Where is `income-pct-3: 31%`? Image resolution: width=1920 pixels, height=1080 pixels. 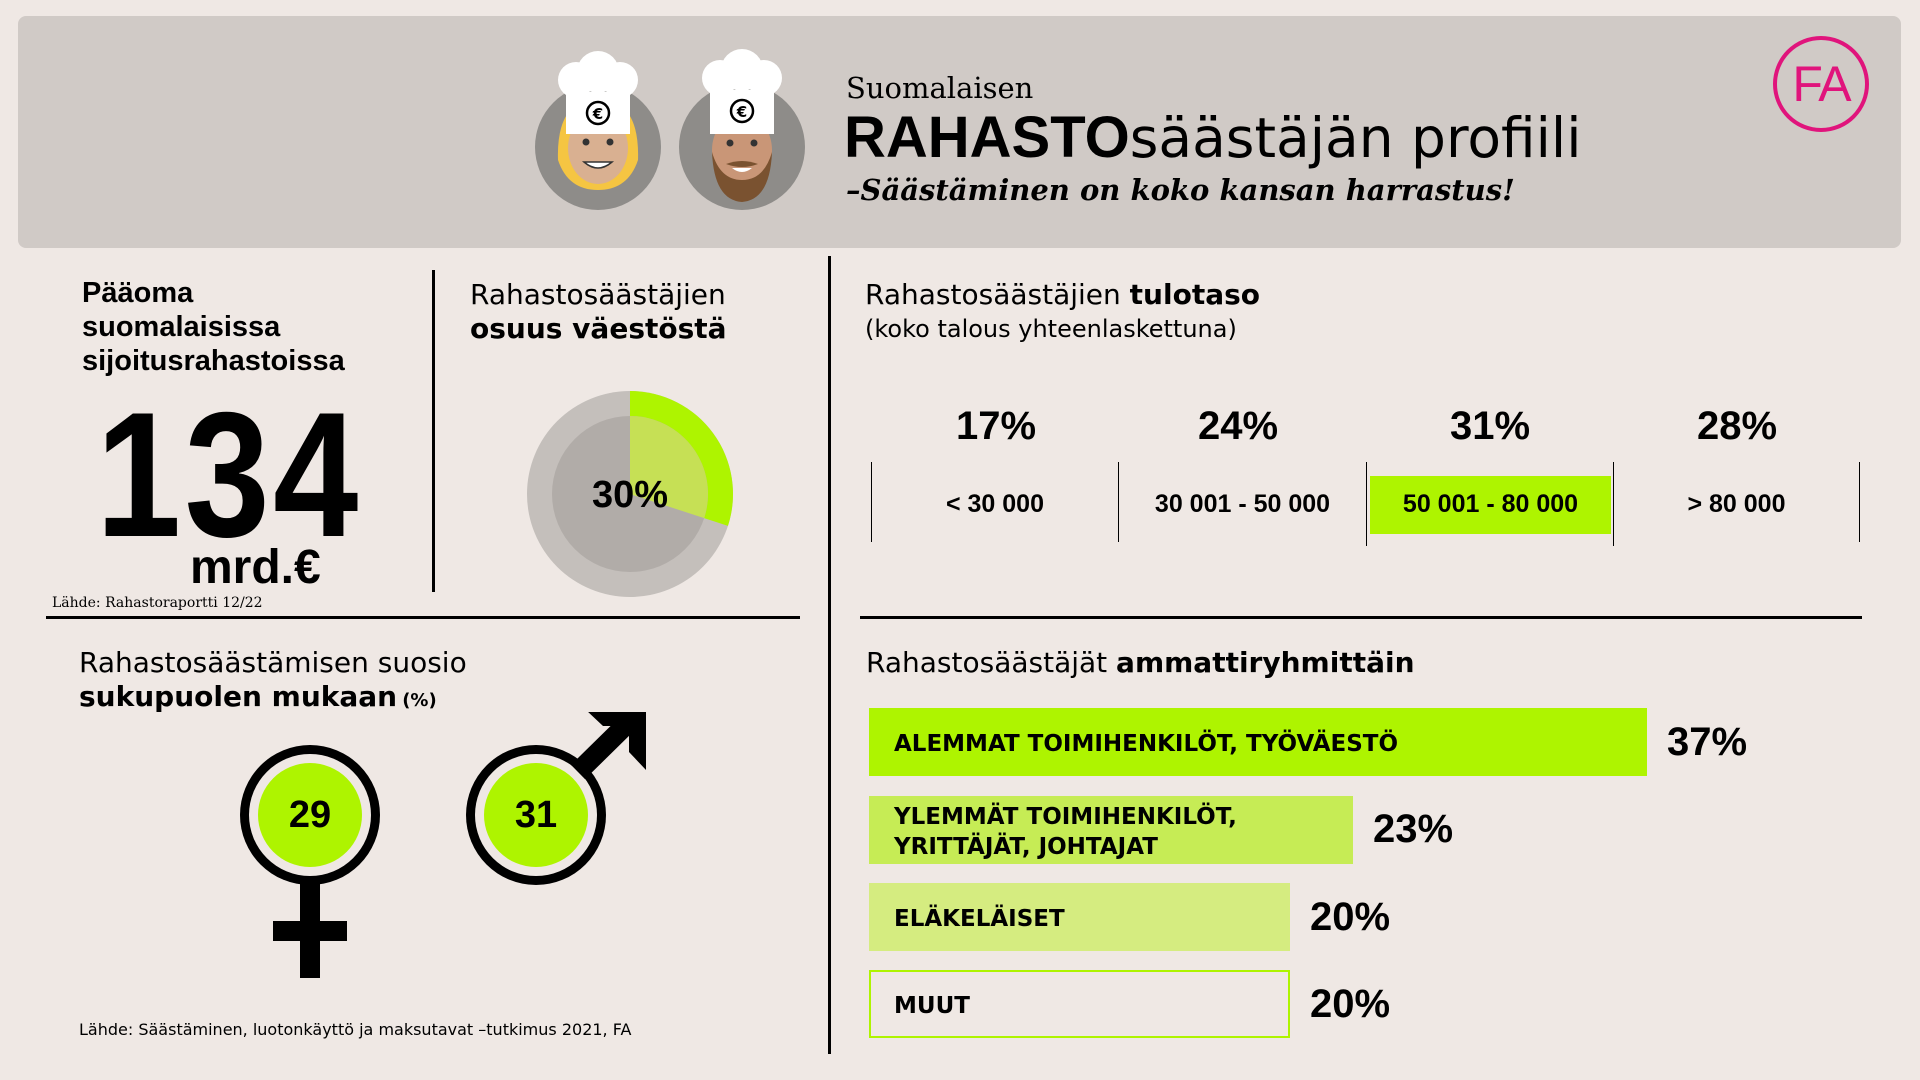
income-pct-3: 31% is located at coordinates (1490, 426).